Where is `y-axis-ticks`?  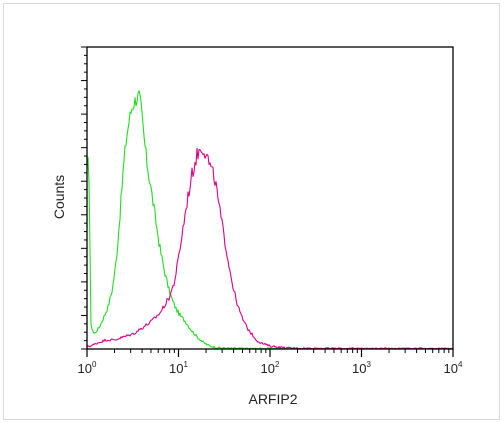 y-axis-ticks is located at coordinates (84, 198).